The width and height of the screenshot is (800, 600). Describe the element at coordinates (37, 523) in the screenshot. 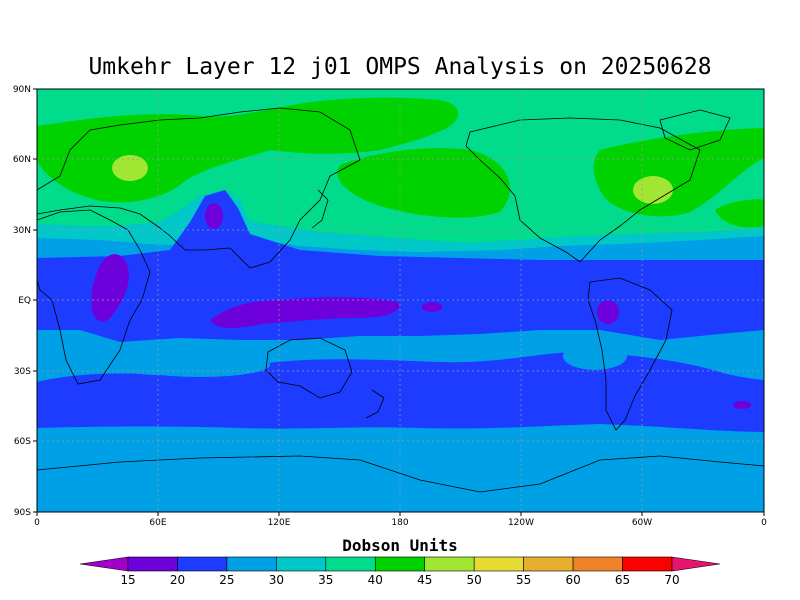

I see `lon-label-0-west: 0` at that location.